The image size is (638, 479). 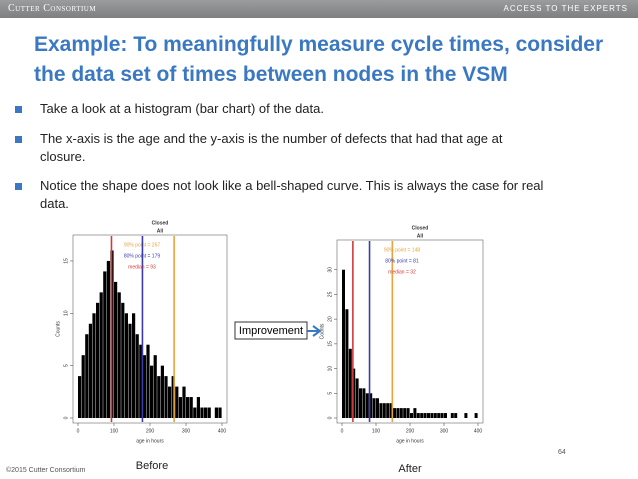 I want to click on plot-frame, so click(x=410, y=331).